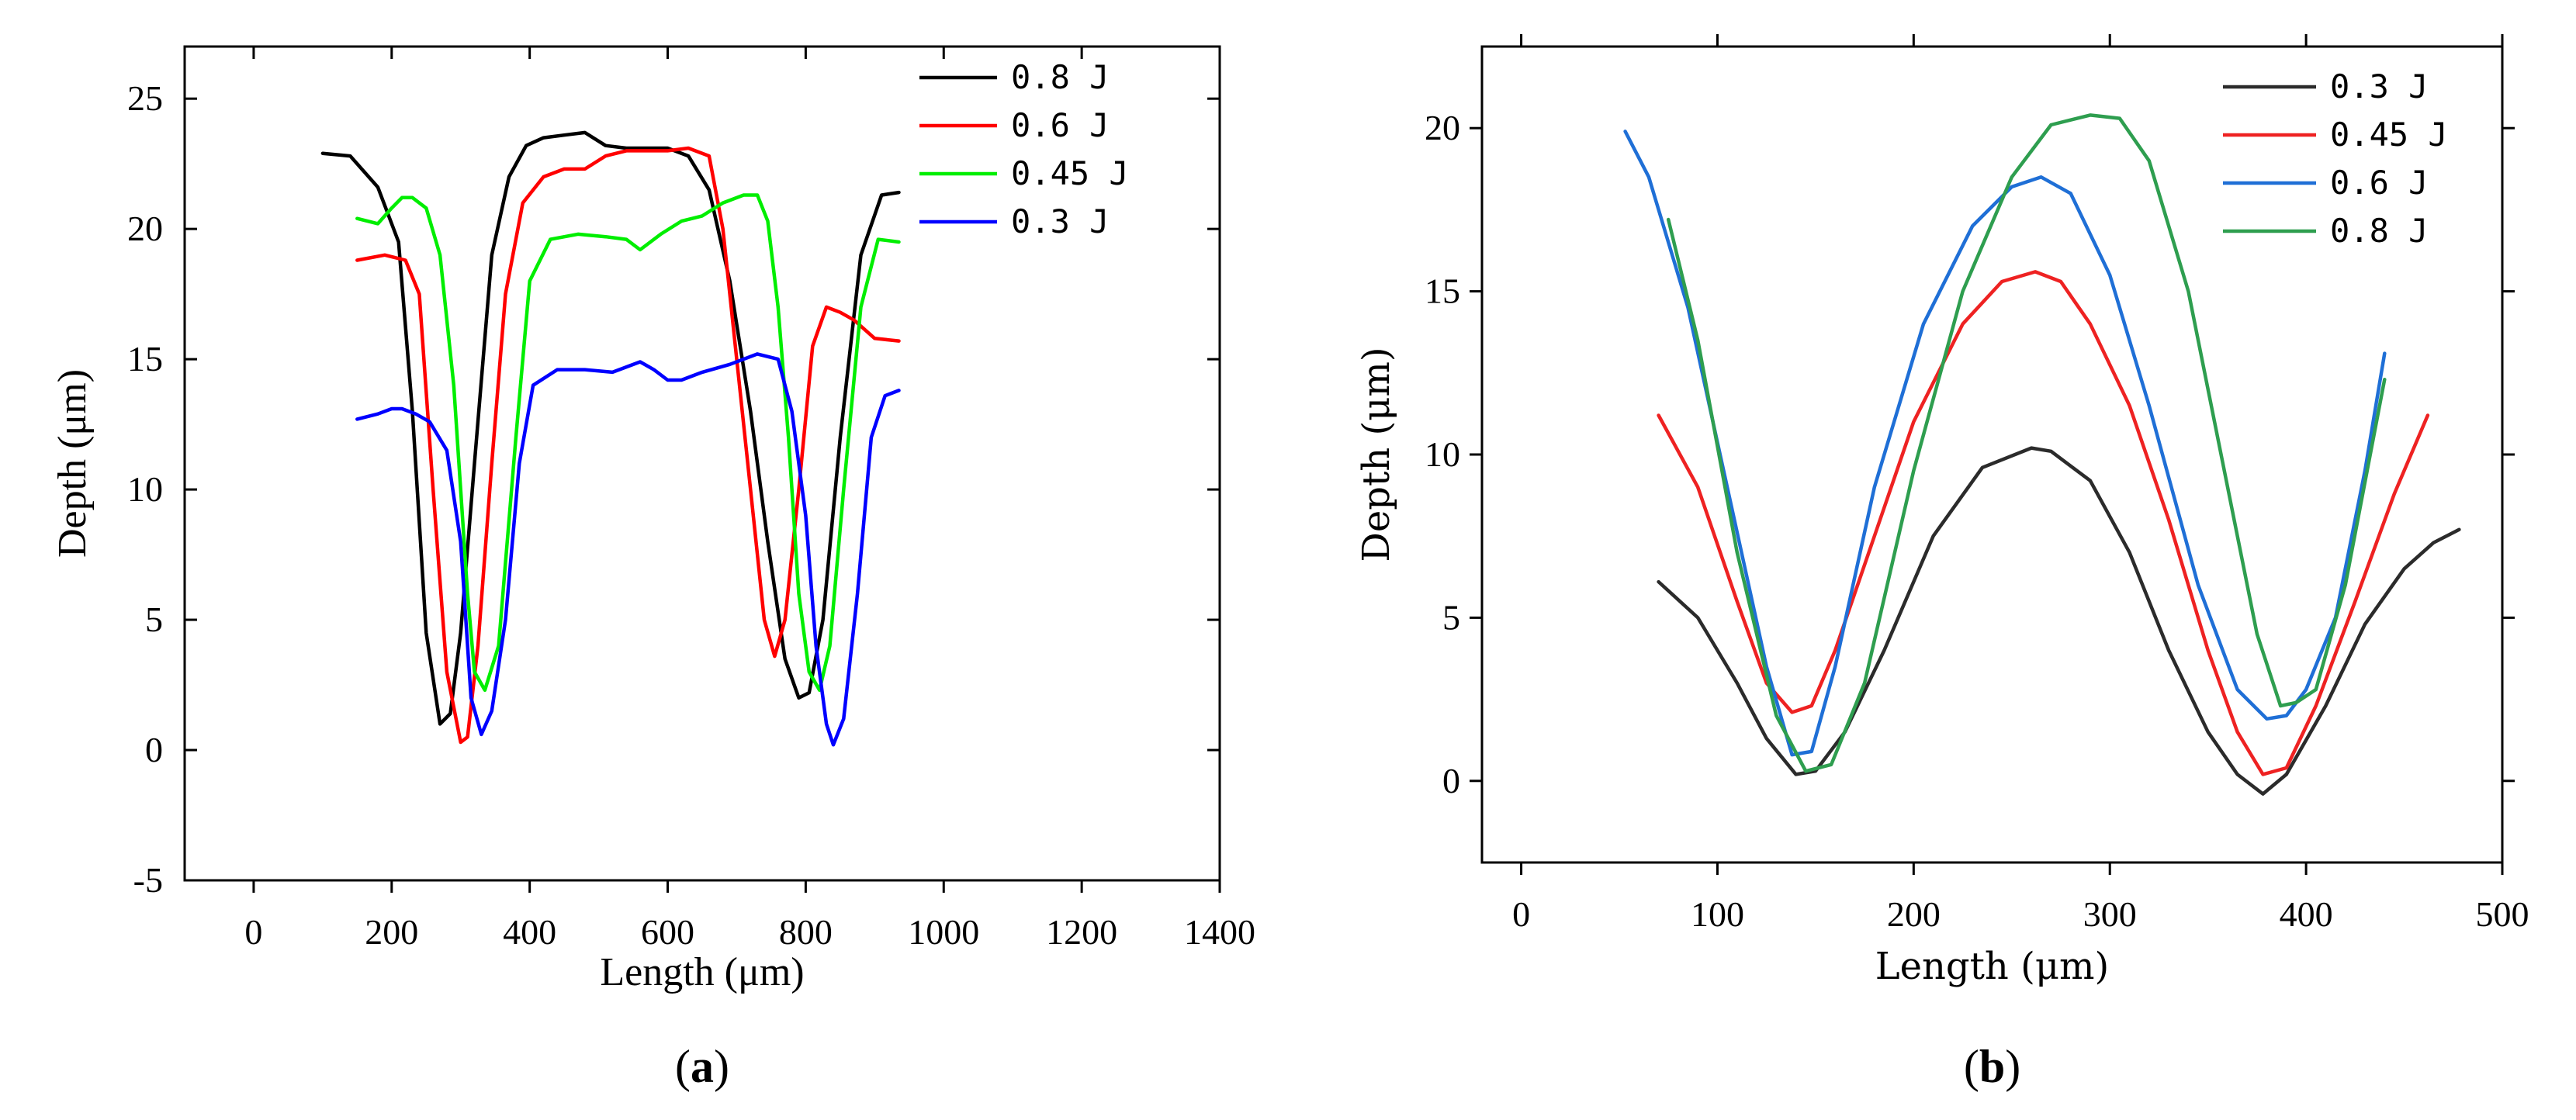 The width and height of the screenshot is (2576, 1120). I want to click on x-tick-label: 1400, so click(1219, 932).